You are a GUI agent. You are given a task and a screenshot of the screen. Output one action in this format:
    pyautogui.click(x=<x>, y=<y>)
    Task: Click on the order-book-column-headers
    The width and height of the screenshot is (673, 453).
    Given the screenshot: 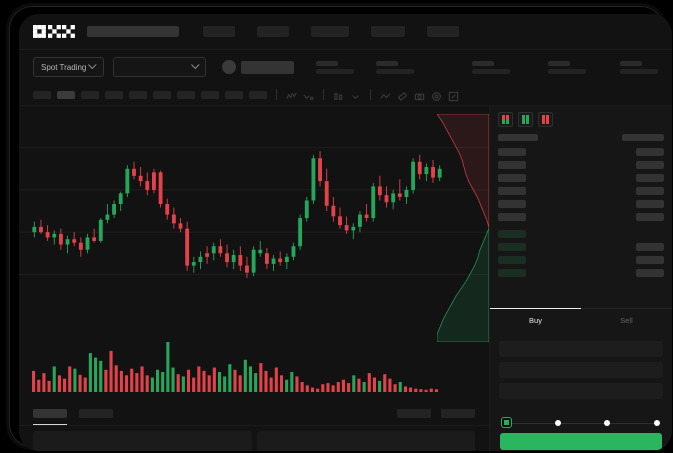 What is the action you would take?
    pyautogui.click(x=581, y=138)
    